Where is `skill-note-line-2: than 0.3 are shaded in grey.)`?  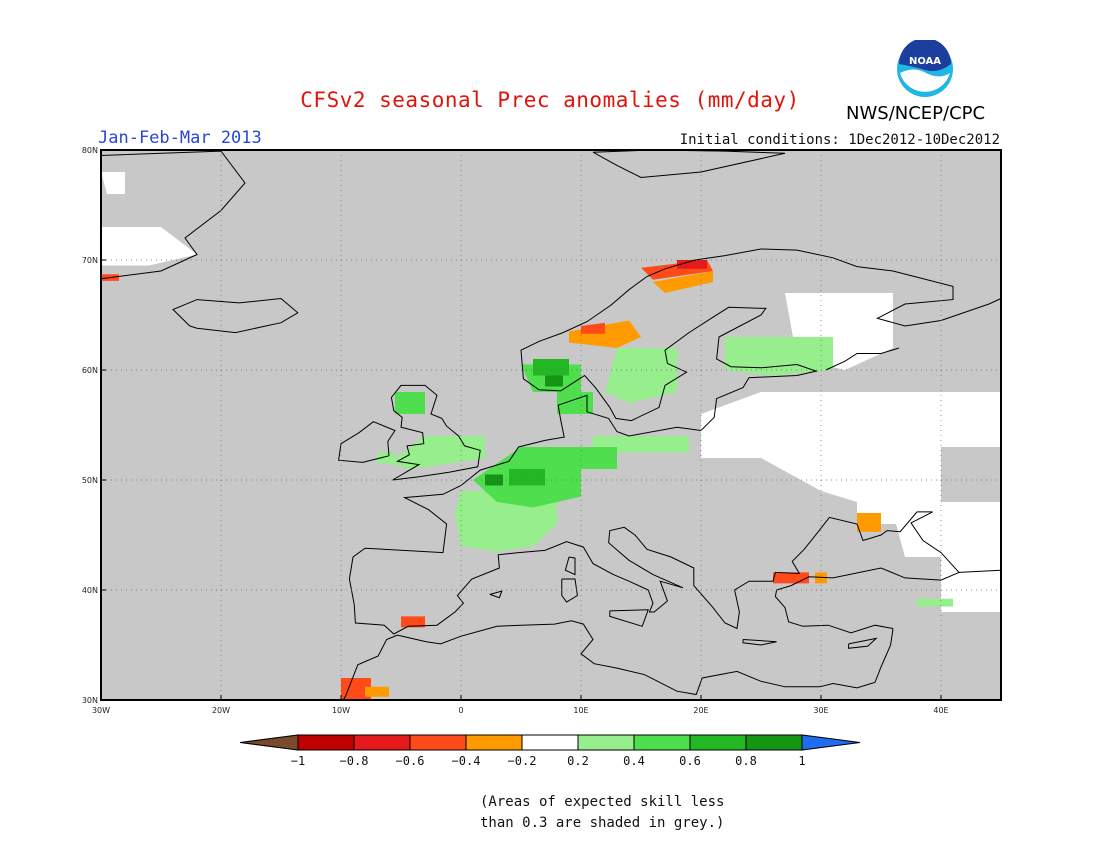 skill-note-line-2: than 0.3 are shaded in grey.) is located at coordinates (602, 823).